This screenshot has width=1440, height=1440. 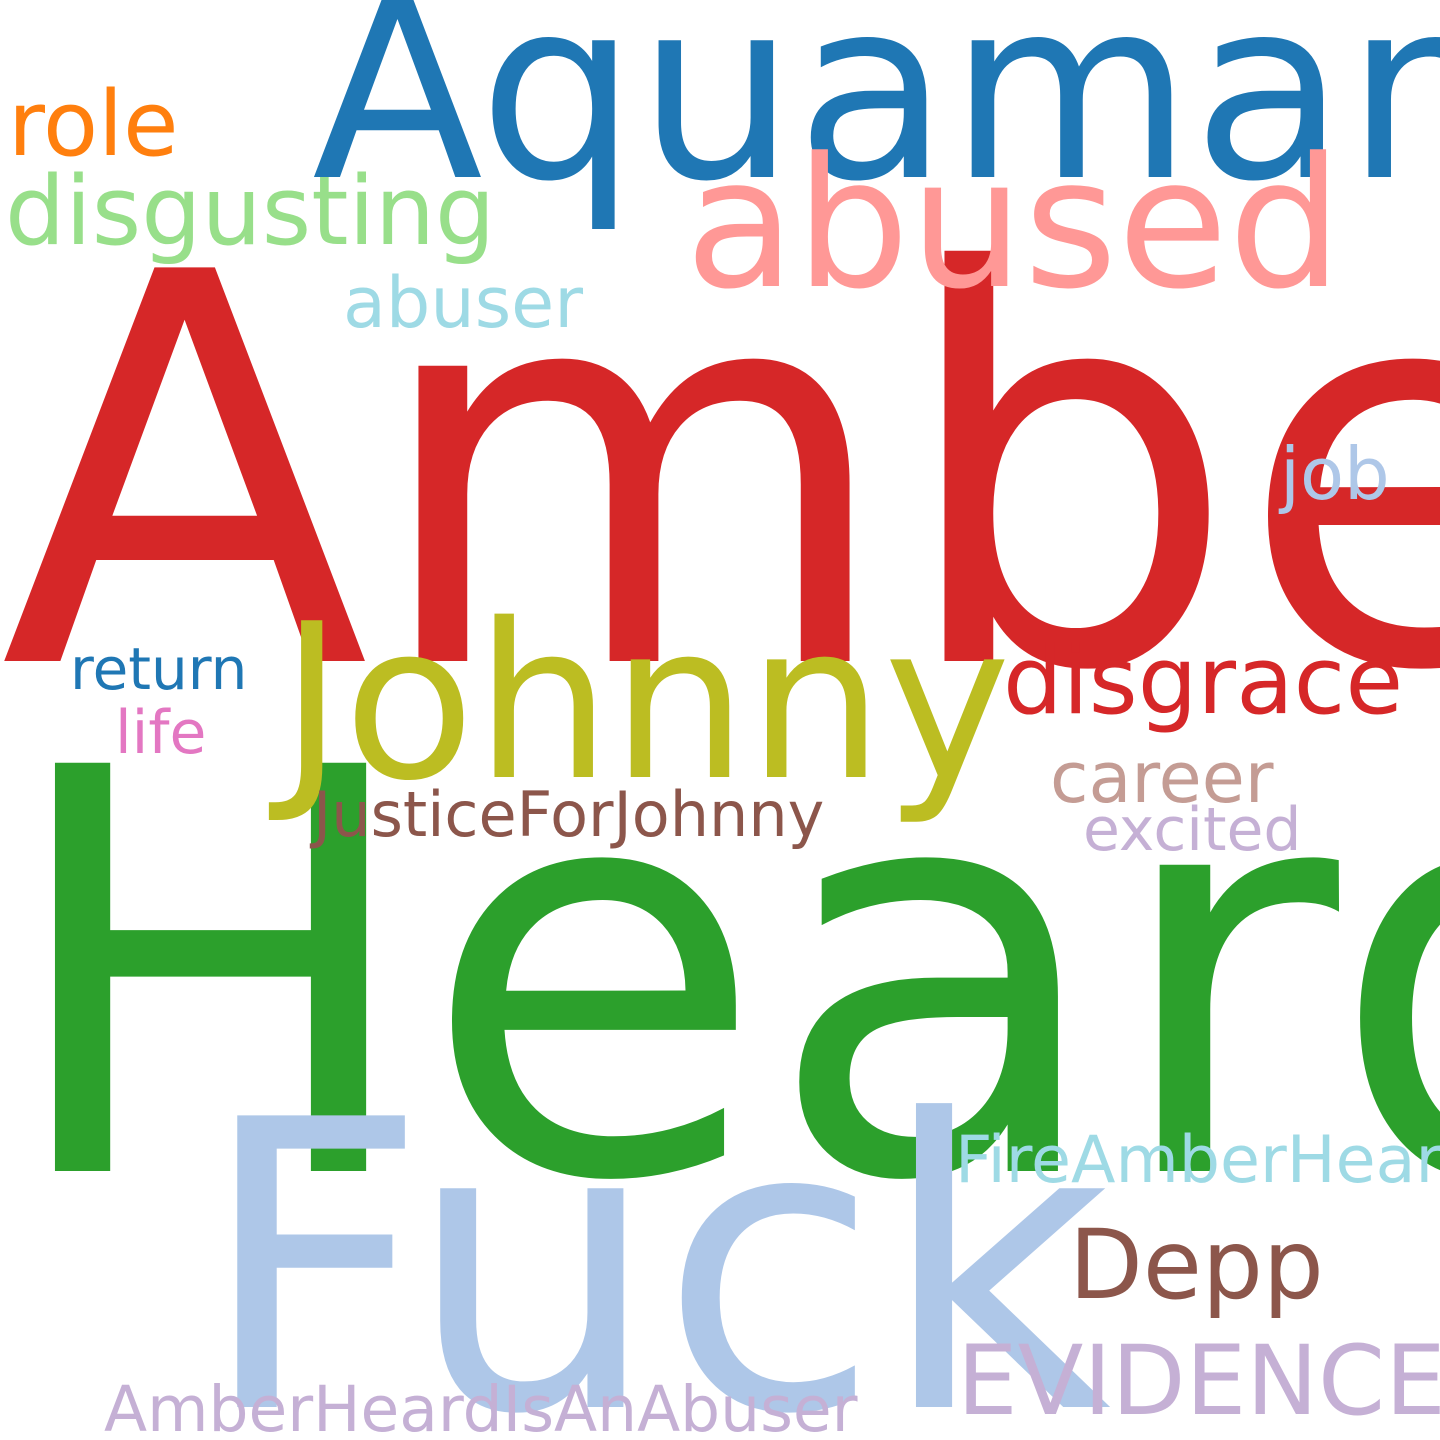 I want to click on word-justiceforjohnny: JusticeForJohnny, so click(x=569, y=814).